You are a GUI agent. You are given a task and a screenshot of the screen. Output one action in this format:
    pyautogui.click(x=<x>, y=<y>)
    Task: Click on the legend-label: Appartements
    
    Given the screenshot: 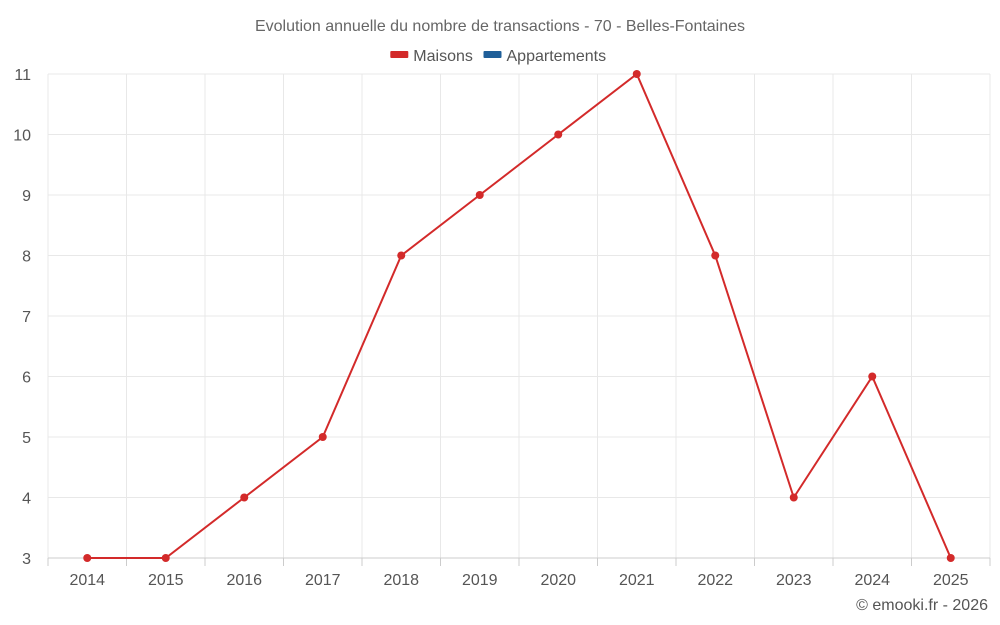 What is the action you would take?
    pyautogui.click(x=557, y=56)
    